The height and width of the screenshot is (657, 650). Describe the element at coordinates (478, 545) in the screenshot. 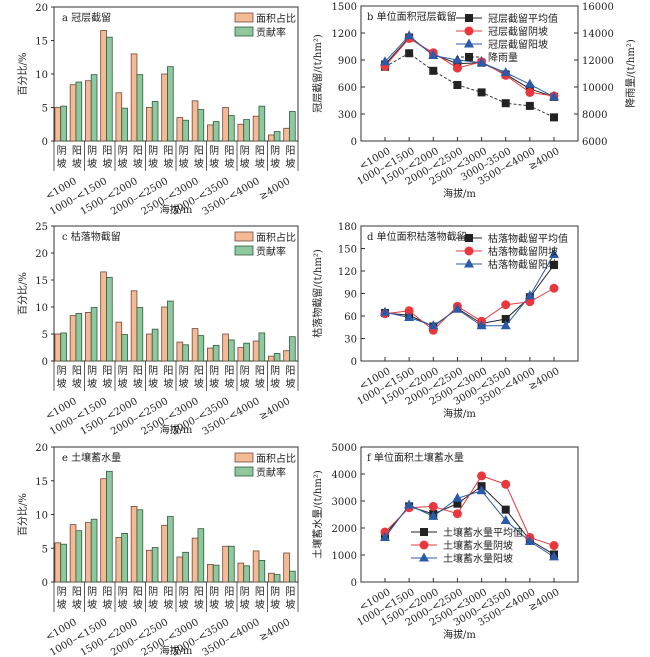

I see `legend-label: 土壤蓄水量阴坡` at that location.